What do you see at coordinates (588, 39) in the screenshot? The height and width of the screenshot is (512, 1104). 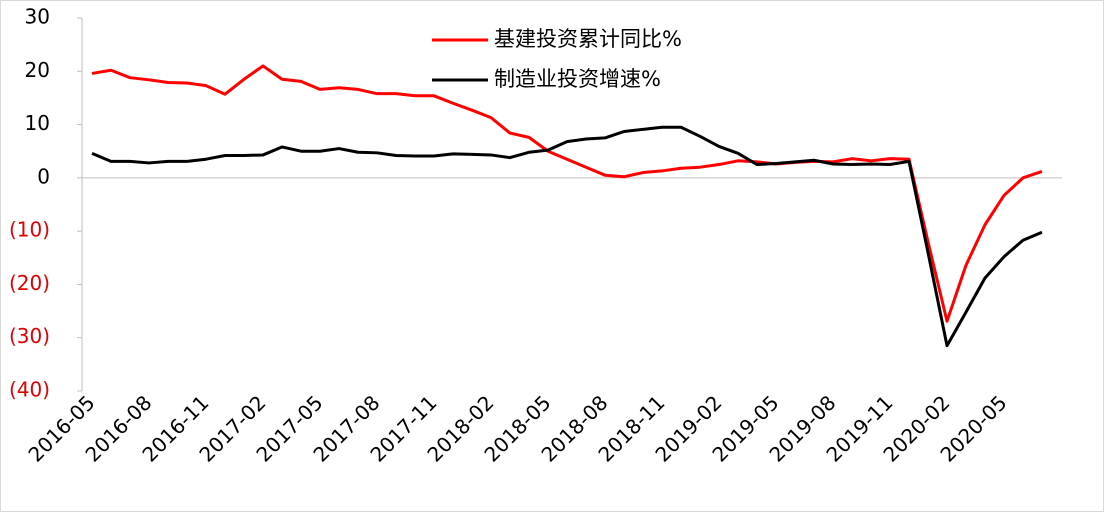 I see `legend-label: 基建投资累计同比%` at bounding box center [588, 39].